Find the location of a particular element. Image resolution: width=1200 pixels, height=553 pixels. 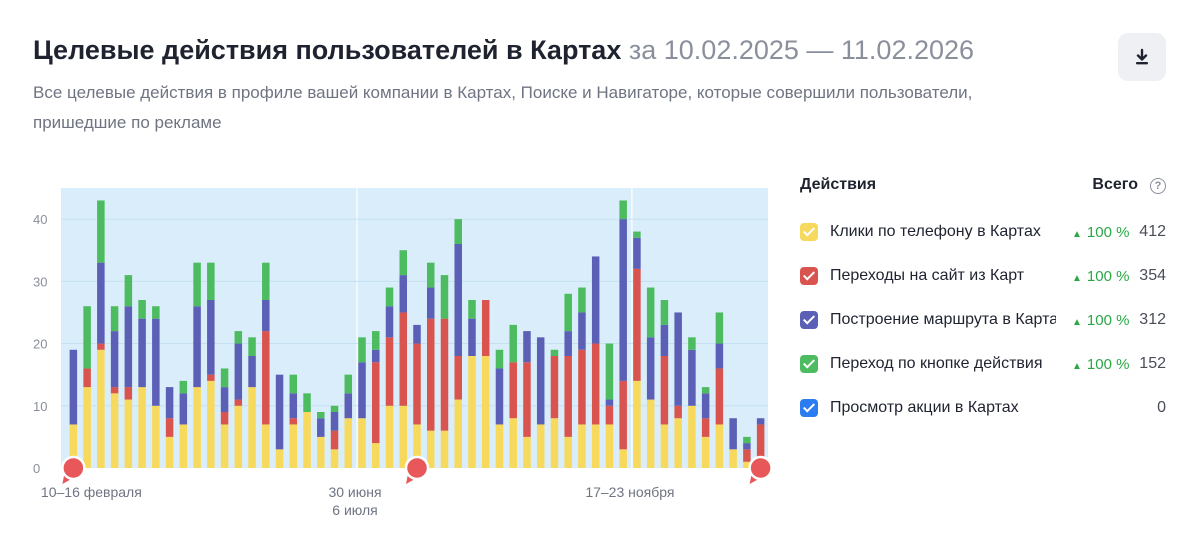

legend-count: 412 is located at coordinates (1152, 231).